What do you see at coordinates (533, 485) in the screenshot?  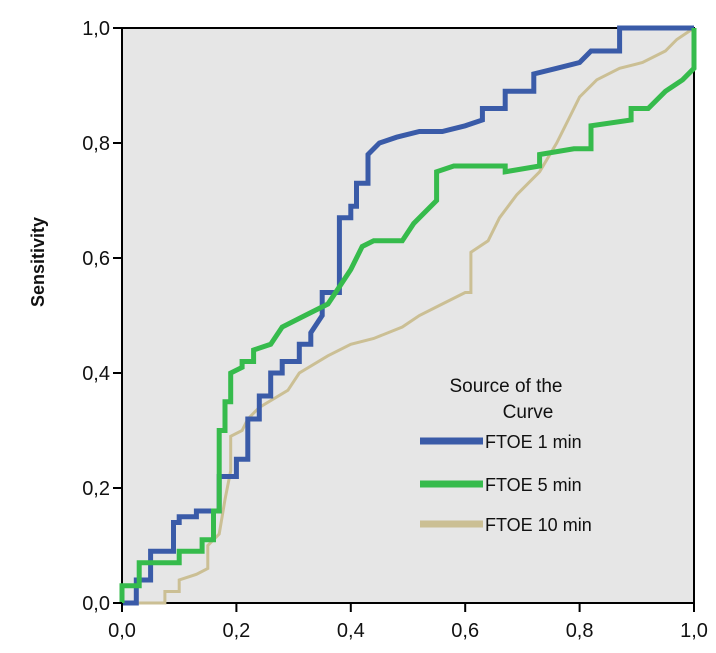 I see `legend-label-ftoe-5min: FTOE 5 min` at bounding box center [533, 485].